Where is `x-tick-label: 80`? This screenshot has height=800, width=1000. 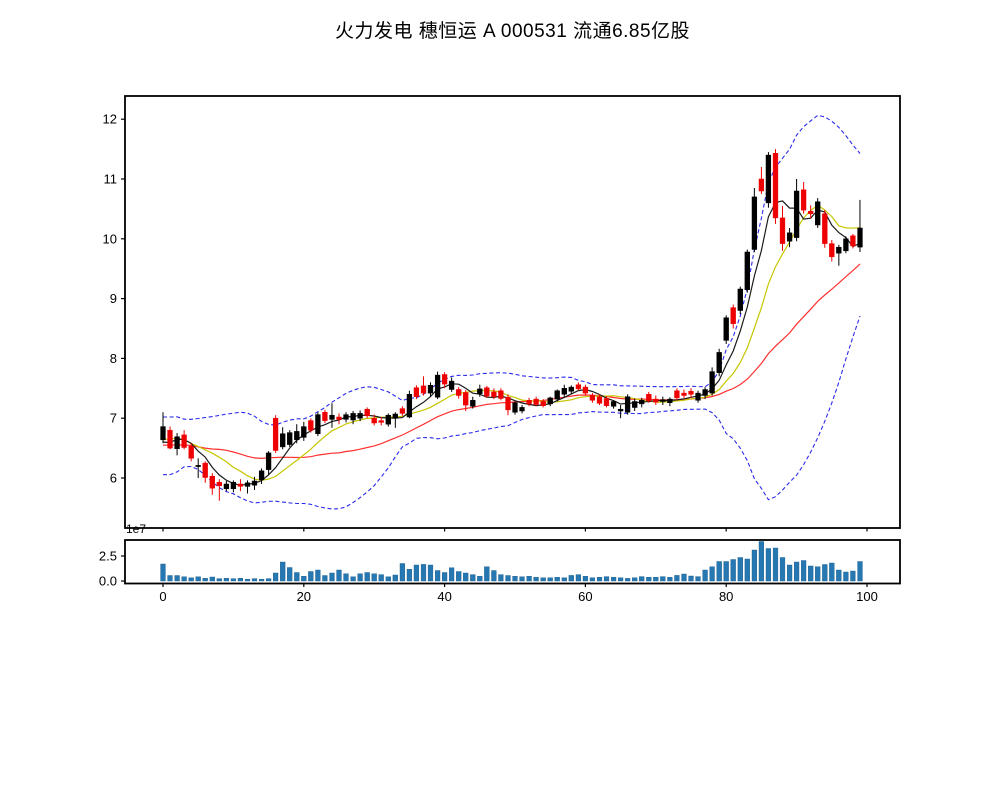
x-tick-label: 80 is located at coordinates (726, 596).